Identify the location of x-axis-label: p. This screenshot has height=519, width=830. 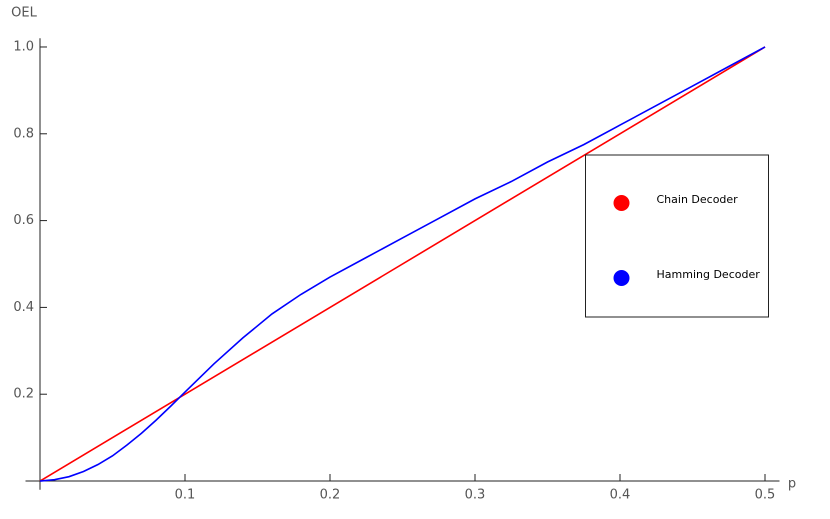
(792, 484).